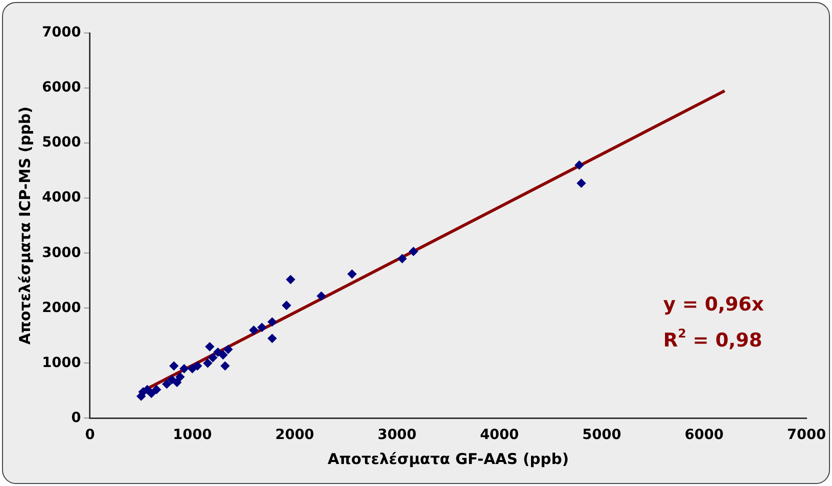 The image size is (832, 486). I want to click on y-tick-label: 2000, so click(62, 308).